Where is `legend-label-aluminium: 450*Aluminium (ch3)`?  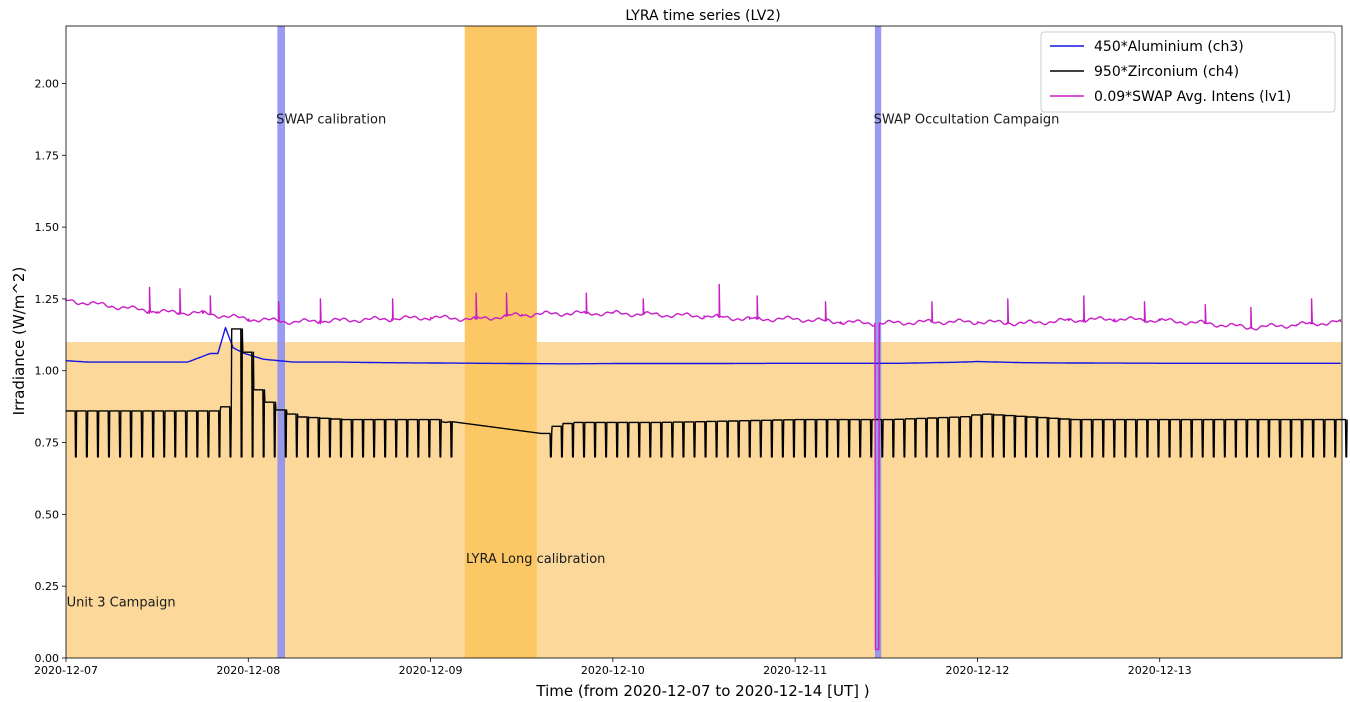
legend-label-aluminium: 450*Aluminium (ch3) is located at coordinates (1169, 47).